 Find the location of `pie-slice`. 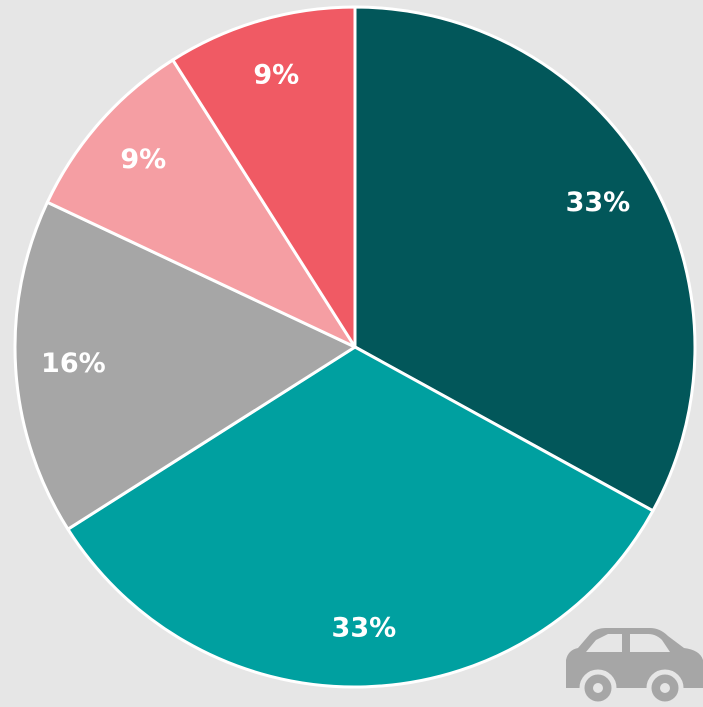

pie-slice is located at coordinates (264, 177).